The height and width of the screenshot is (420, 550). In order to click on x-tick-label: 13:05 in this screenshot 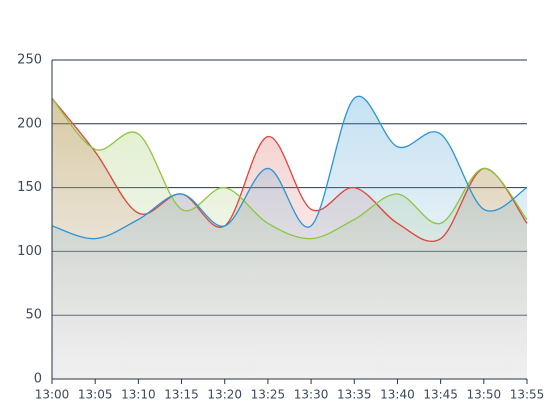, I will do `click(95, 395)`.